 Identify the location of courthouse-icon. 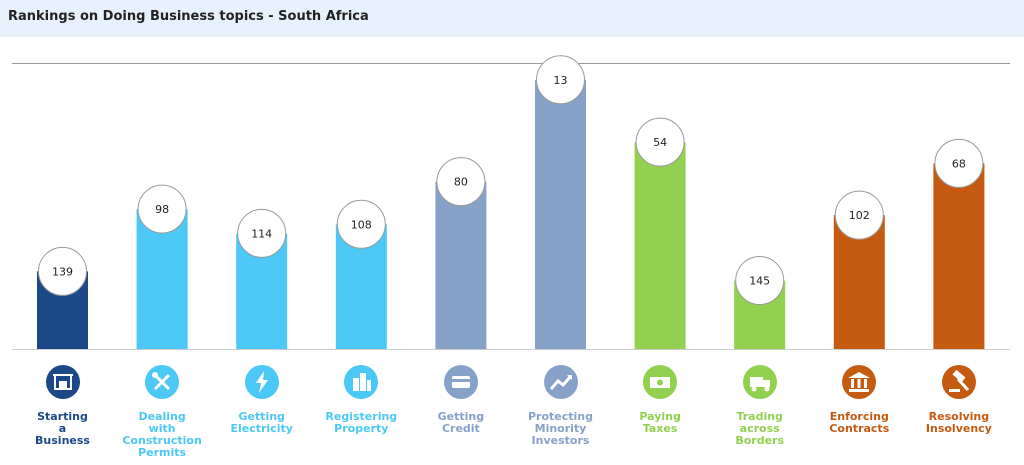
(859, 382).